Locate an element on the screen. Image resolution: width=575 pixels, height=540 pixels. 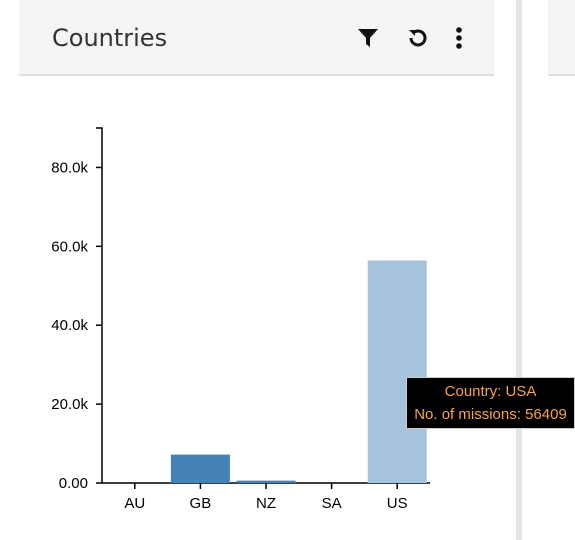
reset-icon is located at coordinates (418, 38).